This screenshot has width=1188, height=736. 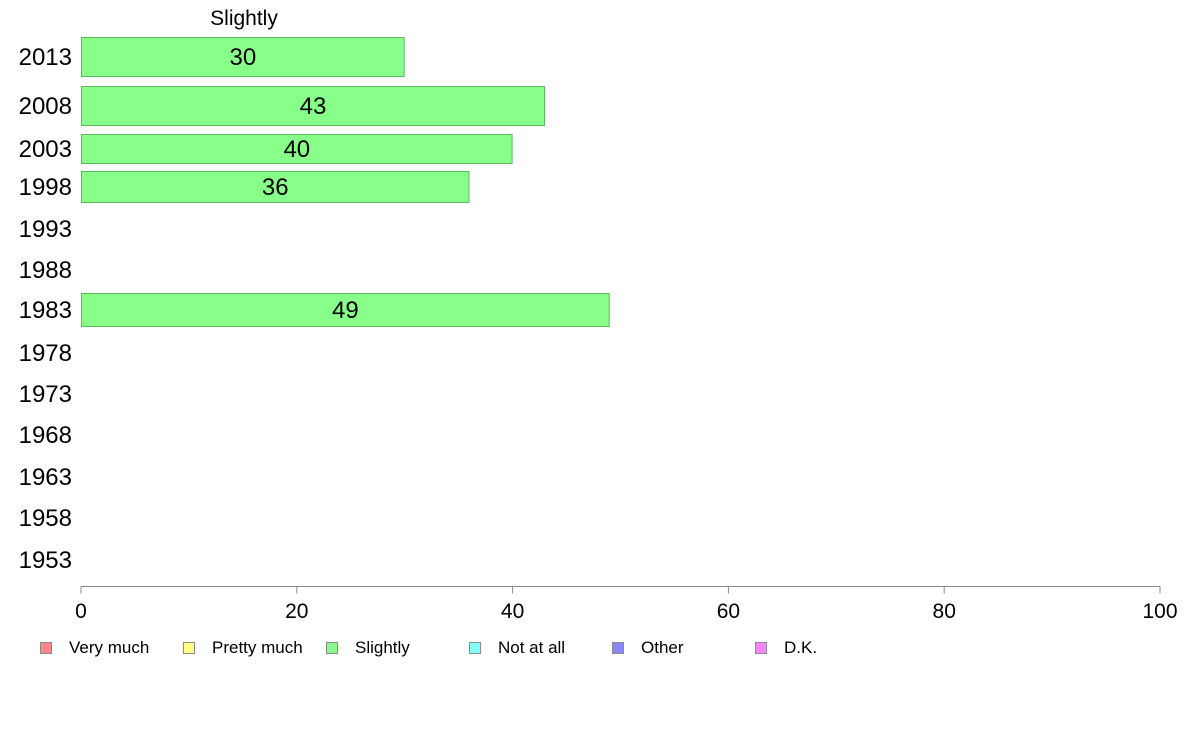 What do you see at coordinates (728, 611) in the screenshot?
I see `x-tick-label: 60` at bounding box center [728, 611].